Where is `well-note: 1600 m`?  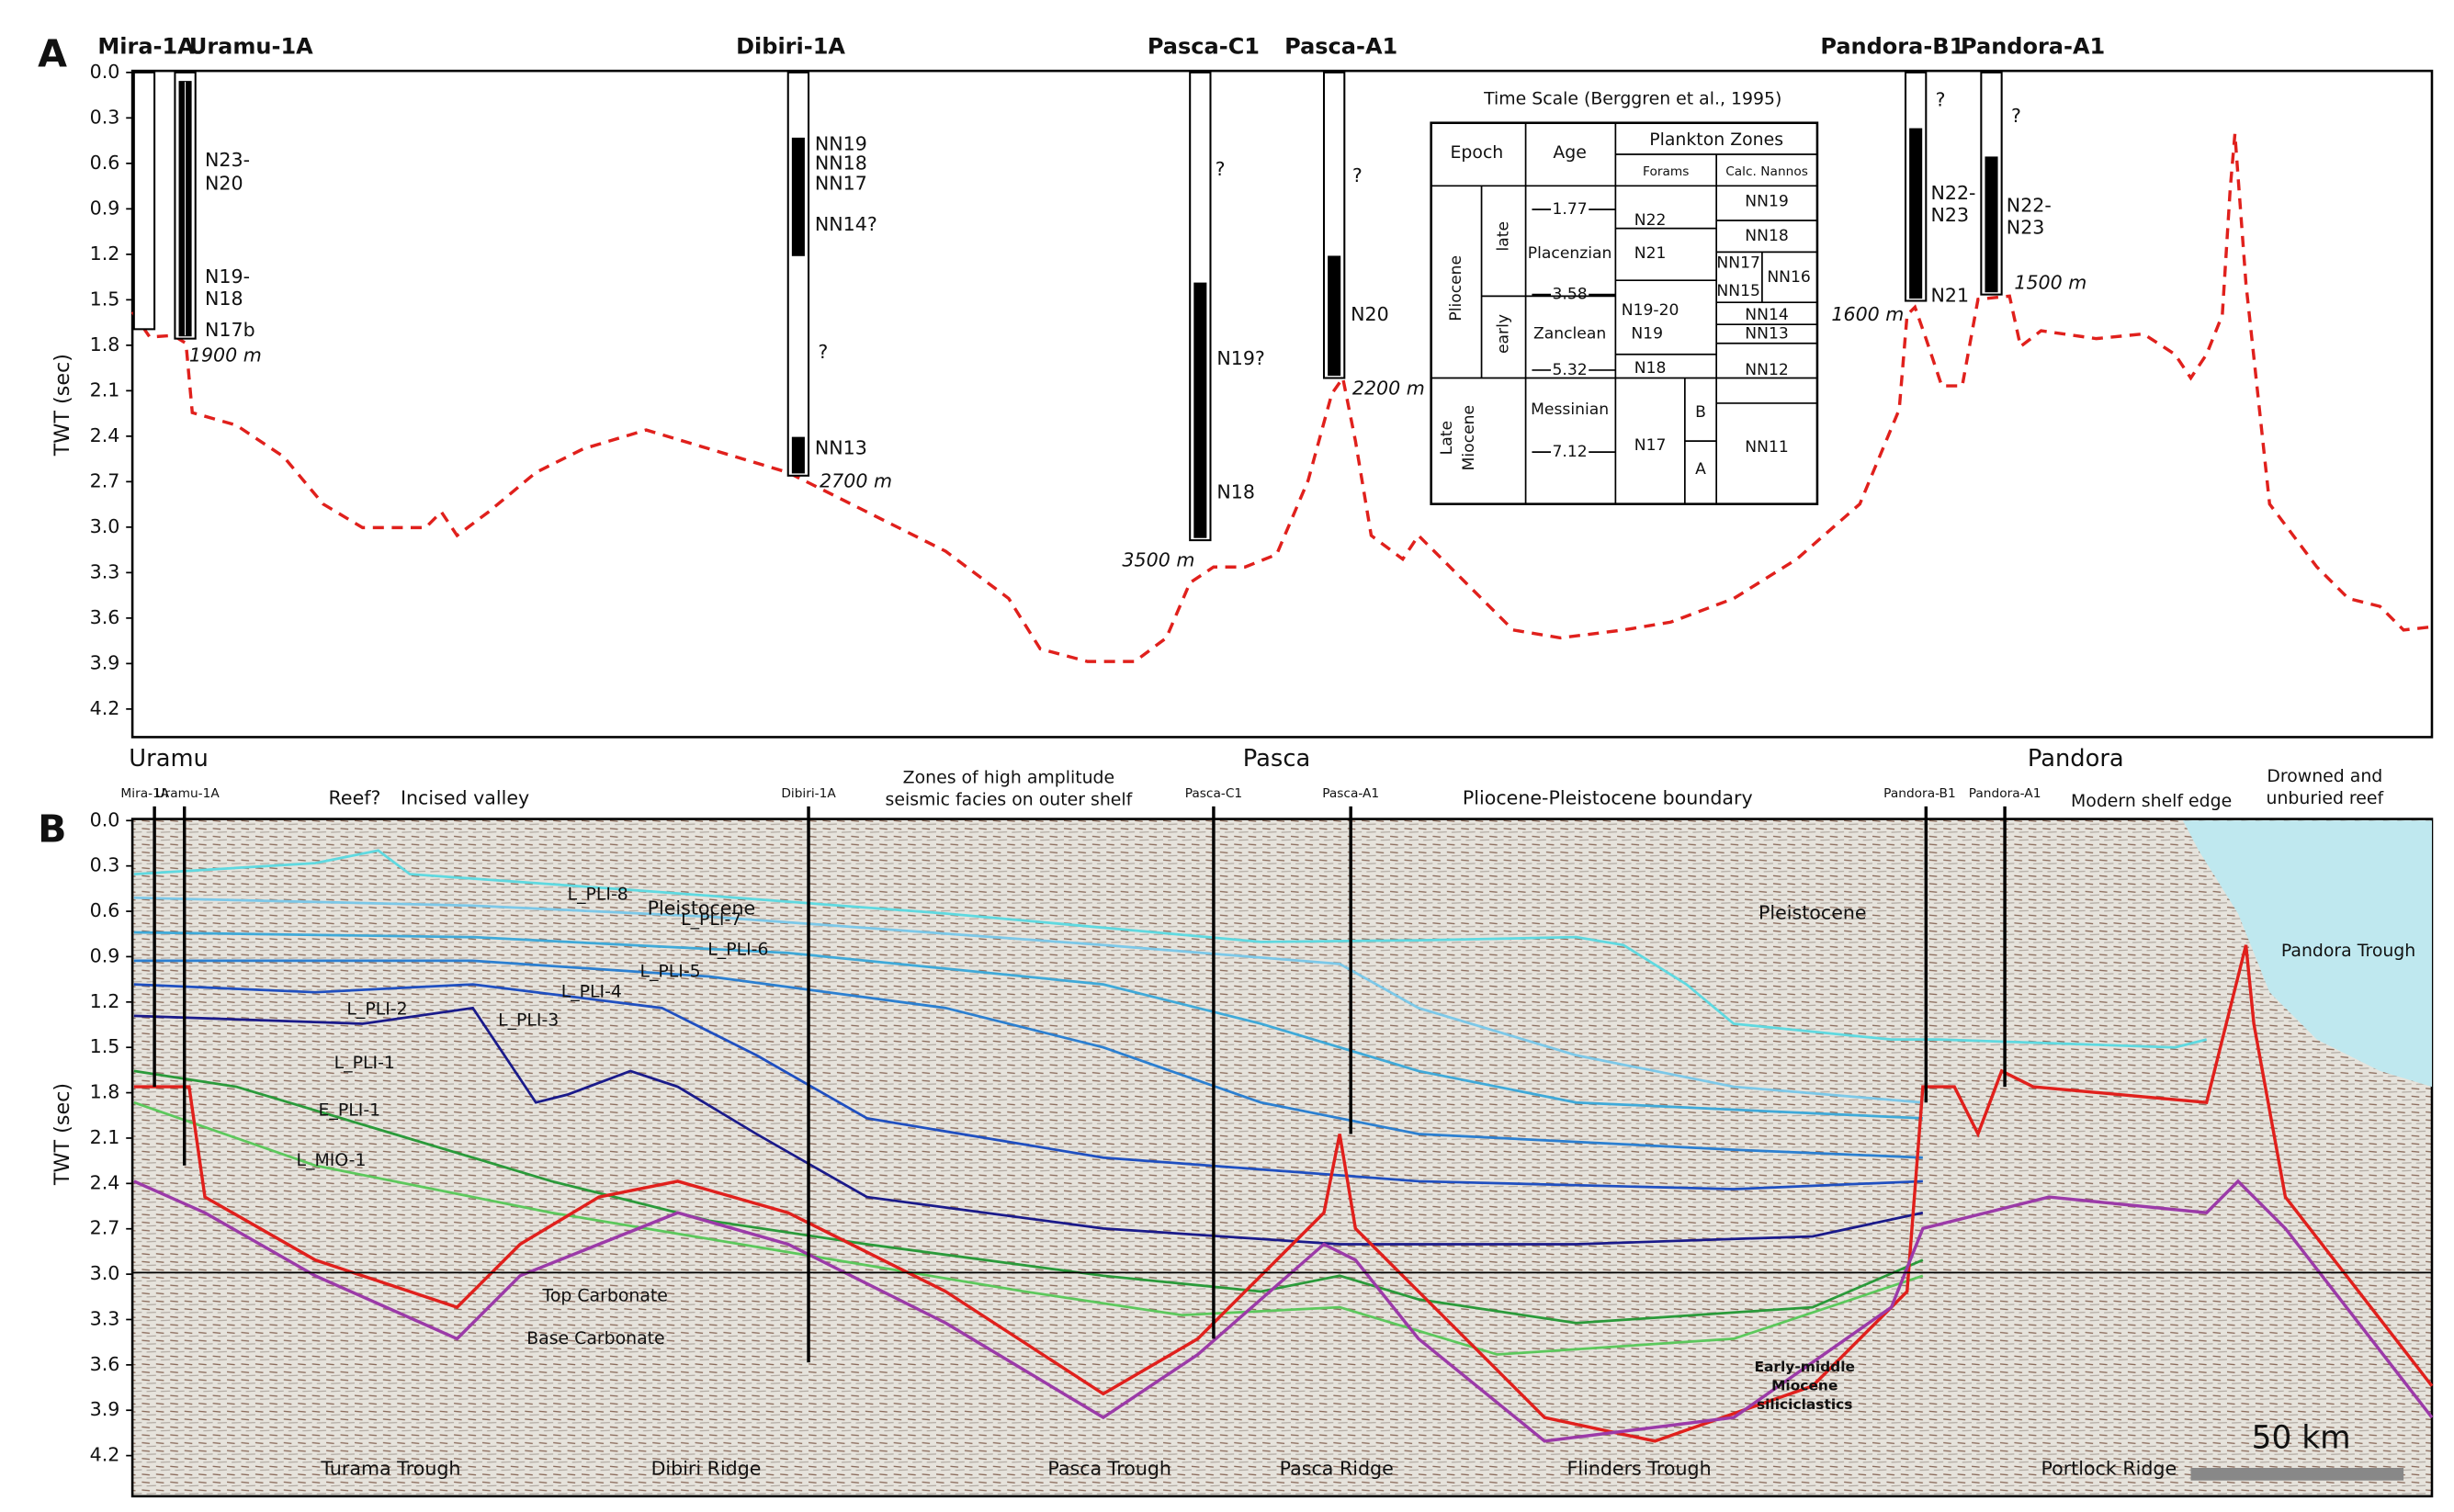 well-note: 1600 m is located at coordinates (1867, 314).